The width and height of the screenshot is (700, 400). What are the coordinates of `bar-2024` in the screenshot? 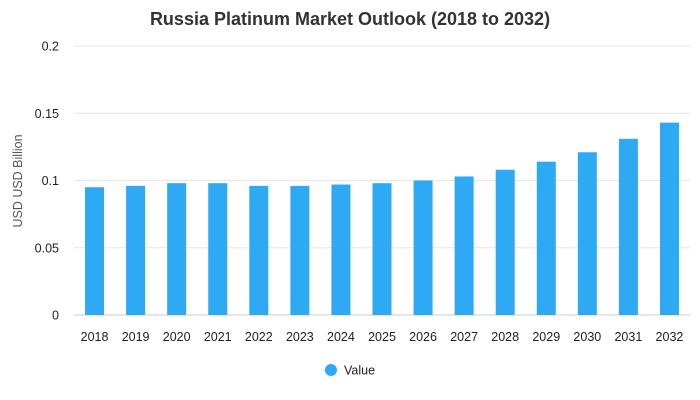 It's located at (341, 249).